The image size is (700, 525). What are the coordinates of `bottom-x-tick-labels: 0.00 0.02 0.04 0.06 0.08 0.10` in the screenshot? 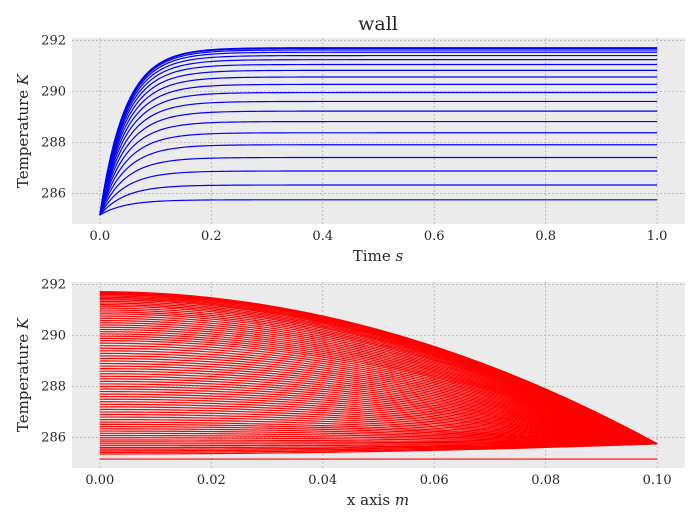 It's located at (378, 480).